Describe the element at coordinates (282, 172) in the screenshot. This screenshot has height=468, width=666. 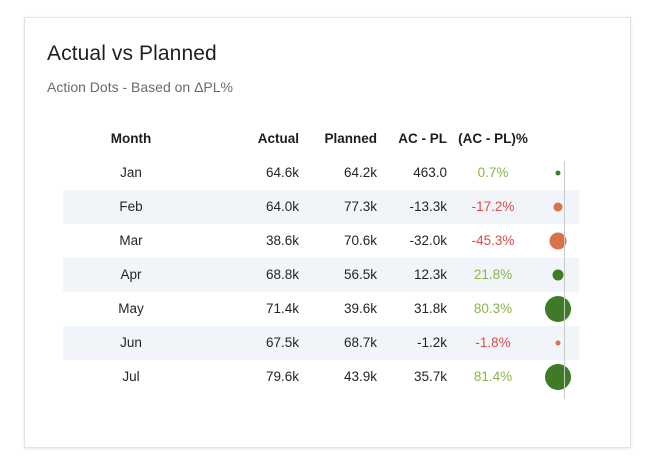
I see `actual-cell: 64.6k` at that location.